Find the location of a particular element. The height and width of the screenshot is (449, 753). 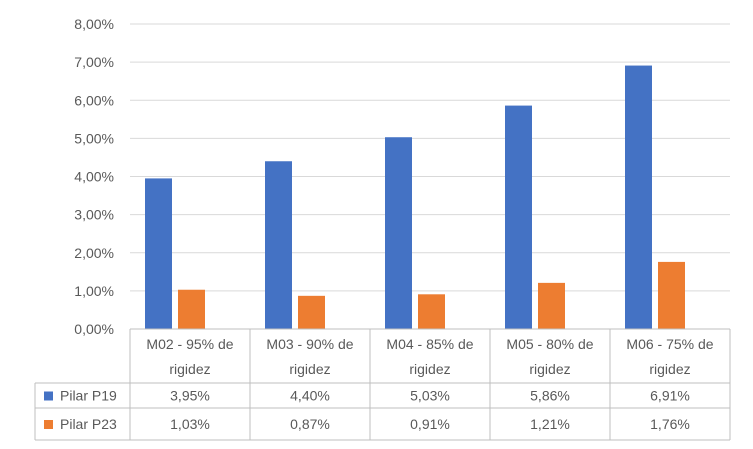

data-table-value: 4,40% is located at coordinates (310, 396).